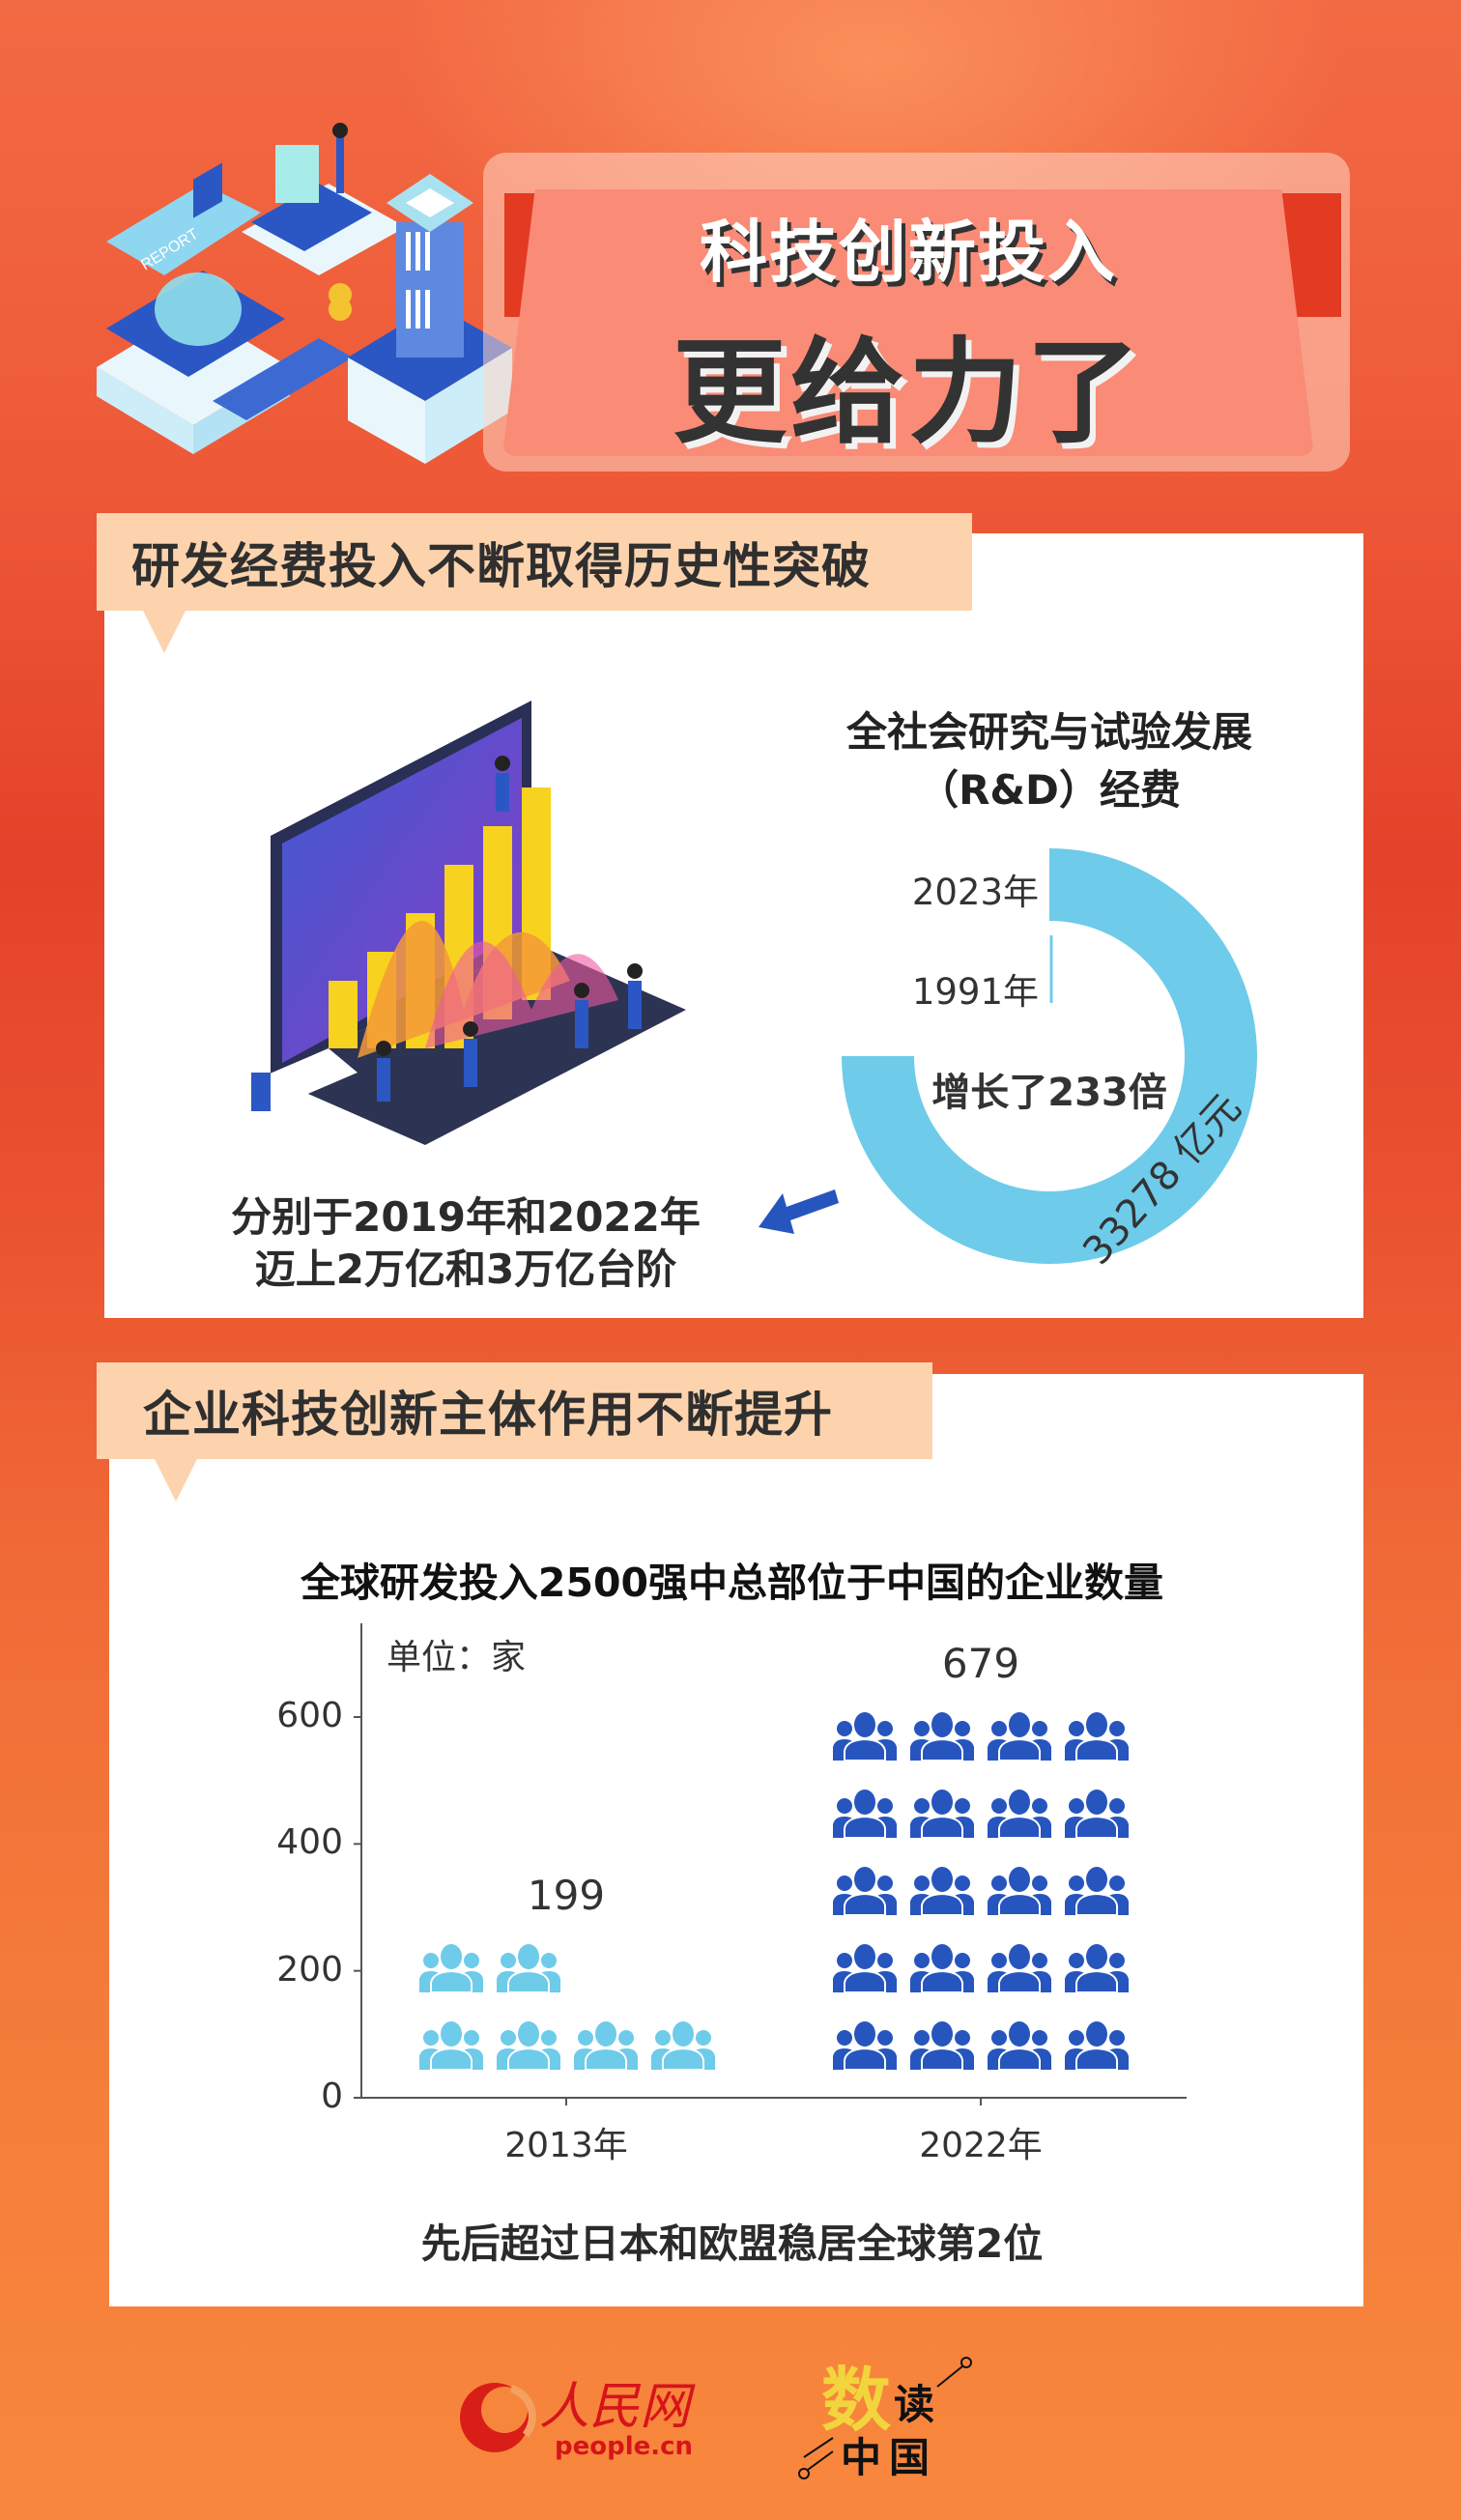 The image size is (1461, 2520). What do you see at coordinates (732, 1583) in the screenshot?
I see `companies-chart-title: 全球研发投入2500强中总部位于中国的企业数量` at bounding box center [732, 1583].